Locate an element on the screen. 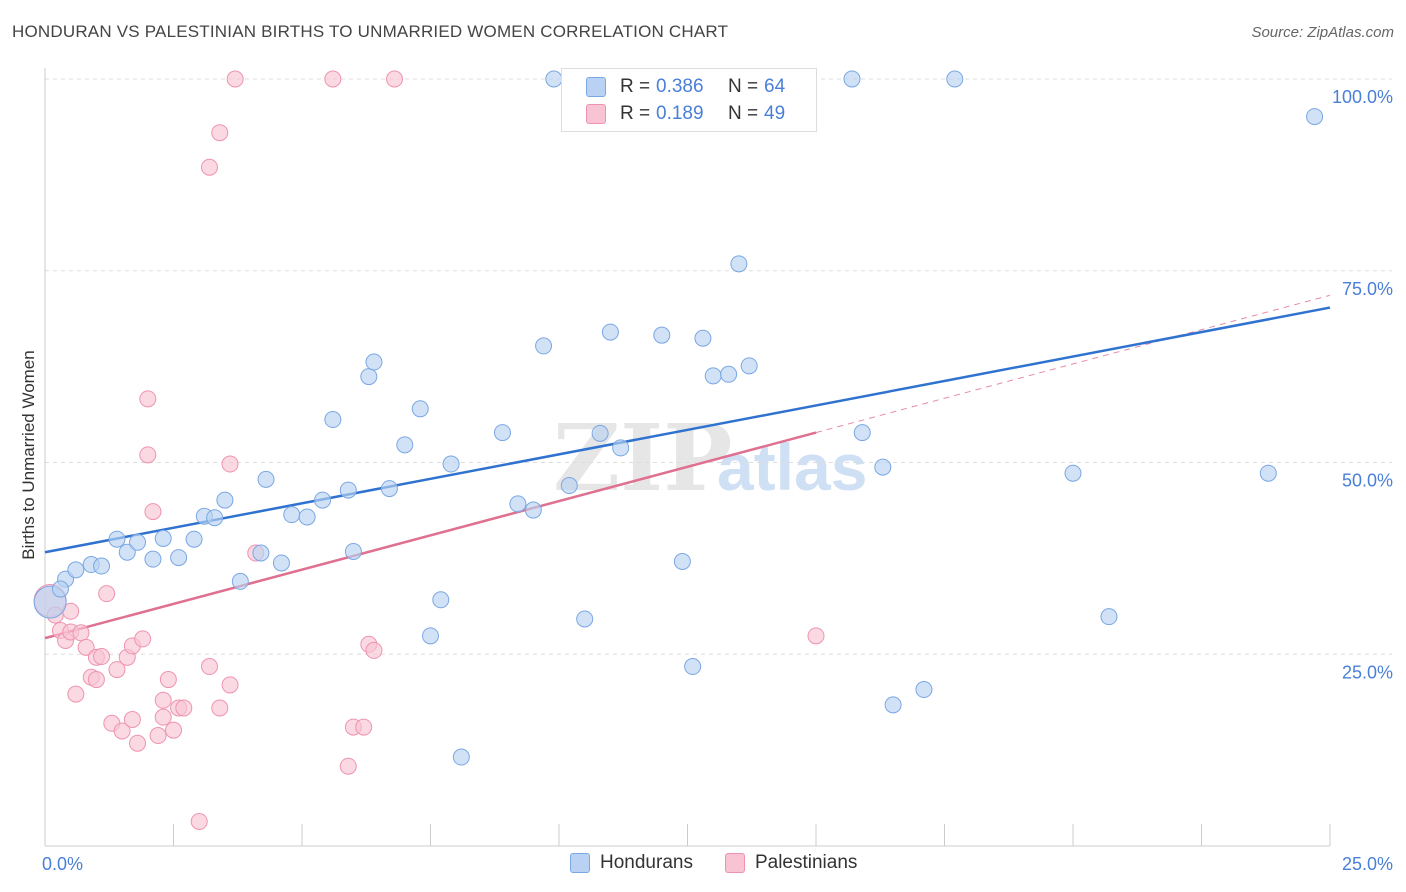 The width and height of the screenshot is (1406, 892). source-label: Source: ZipAtlas.com is located at coordinates (1322, 32).